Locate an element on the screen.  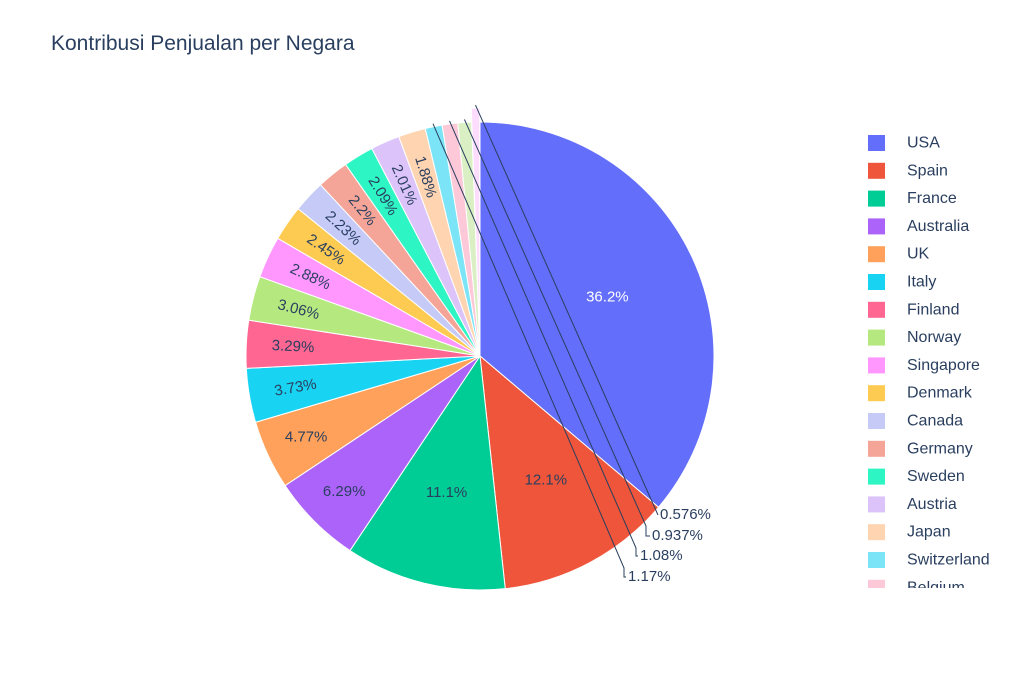
legend-label: Singapore is located at coordinates (943, 365).